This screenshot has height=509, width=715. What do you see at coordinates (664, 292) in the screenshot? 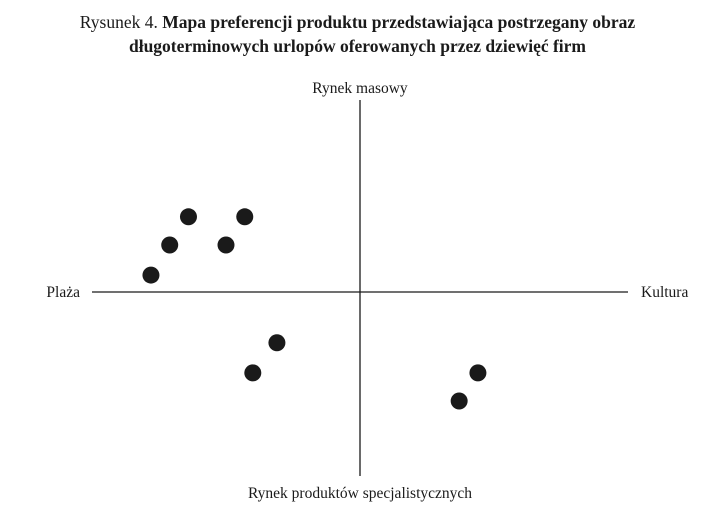
I see `axis-label-right: Kultura` at bounding box center [664, 292].